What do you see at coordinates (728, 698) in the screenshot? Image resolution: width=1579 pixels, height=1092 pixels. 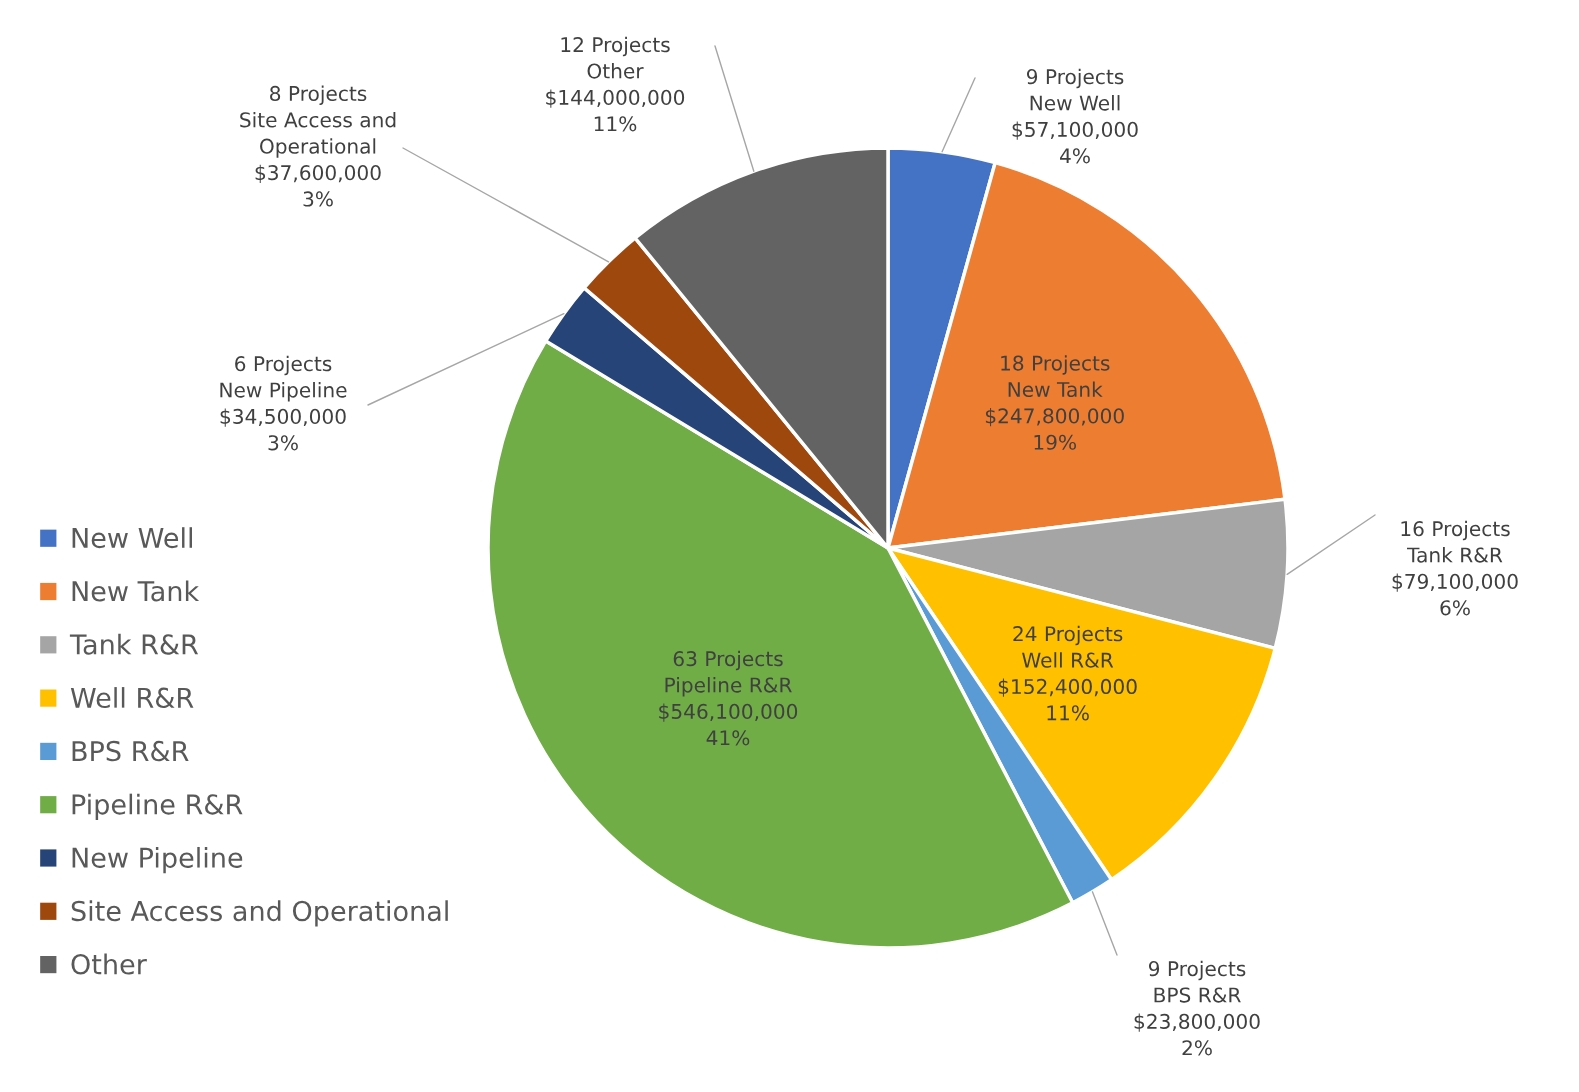 I see `data-label: 63 Projects Pipeline R&R $546,100,000 41%` at bounding box center [728, 698].